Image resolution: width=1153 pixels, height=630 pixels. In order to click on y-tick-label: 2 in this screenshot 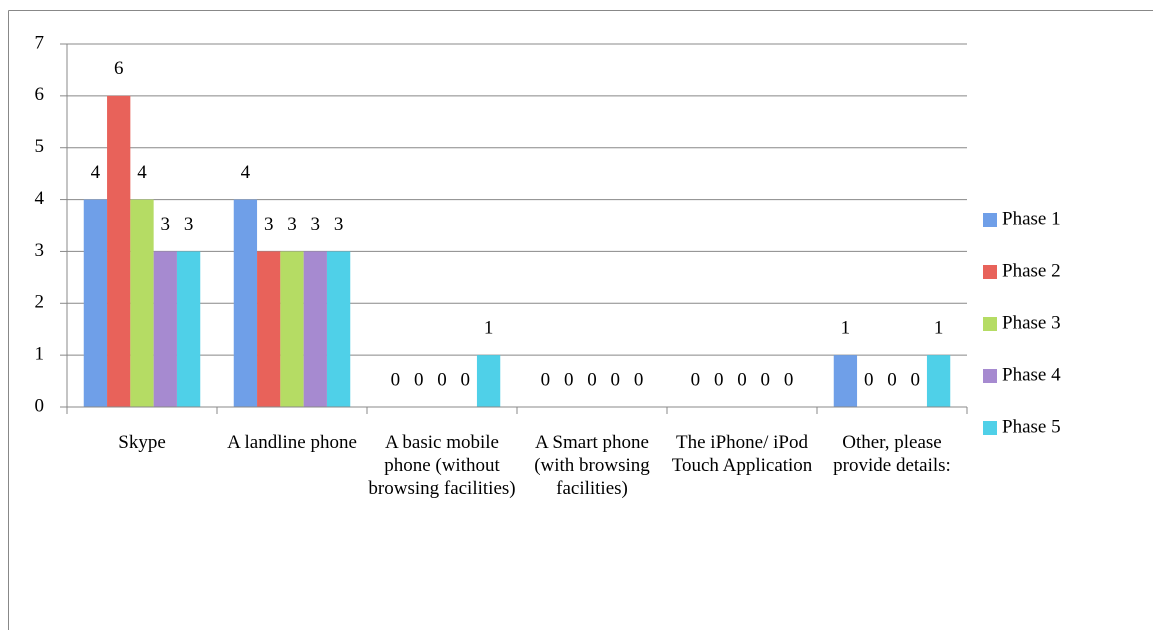, I will do `click(40, 302)`.